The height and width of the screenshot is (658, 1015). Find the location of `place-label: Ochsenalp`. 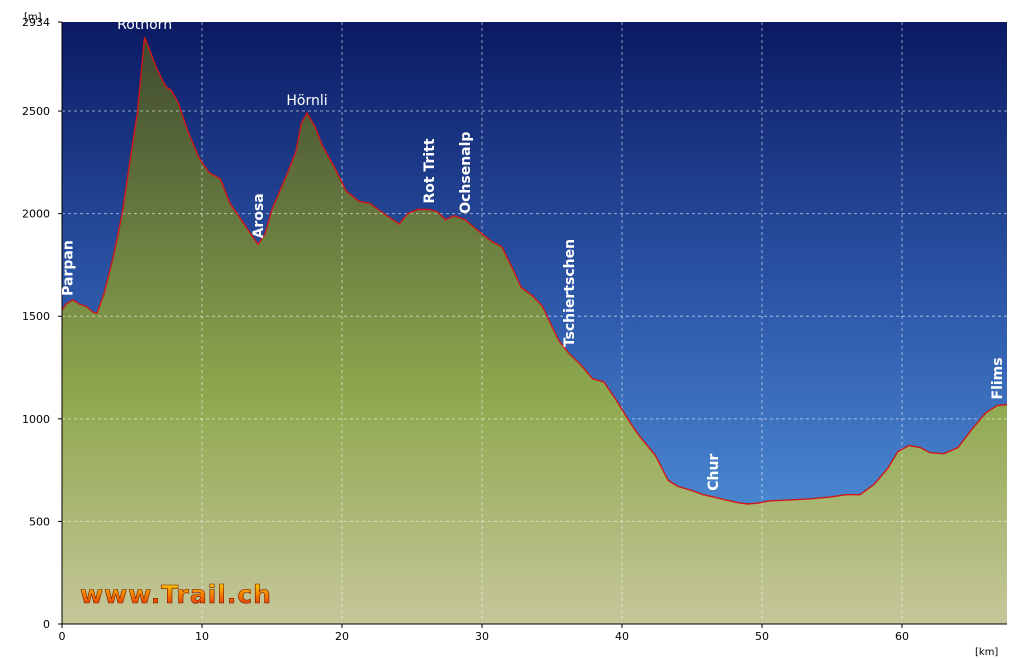

place-label: Ochsenalp is located at coordinates (466, 173).